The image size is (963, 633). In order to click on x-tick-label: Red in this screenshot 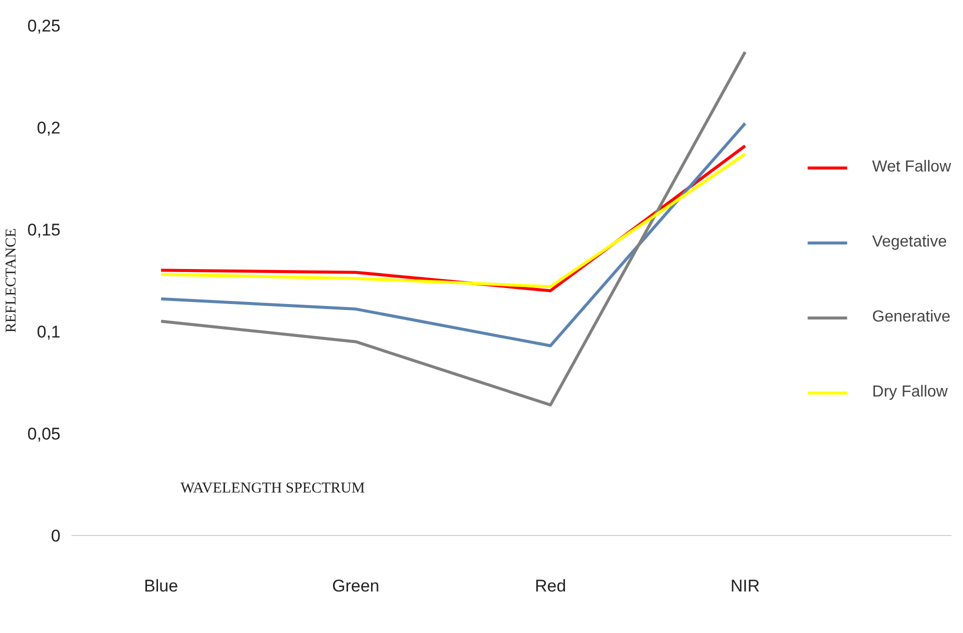, I will do `click(550, 586)`.